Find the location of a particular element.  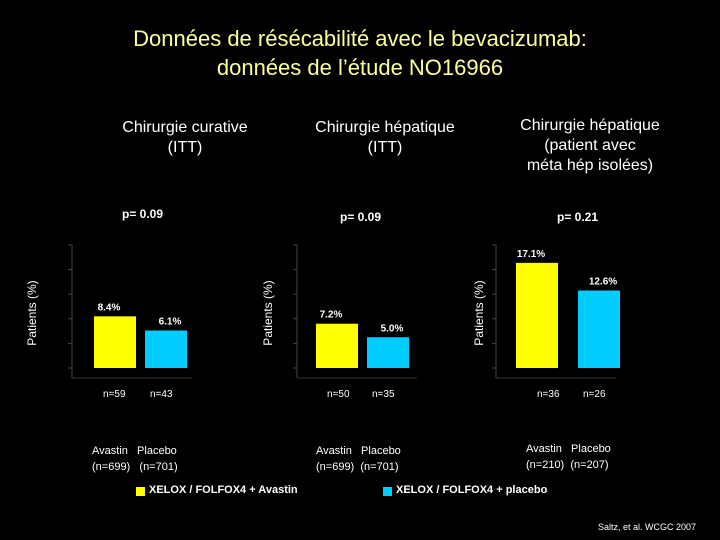

legend-label-placebo: XELOX / FOLFOX4 + placebo is located at coordinates (472, 490).